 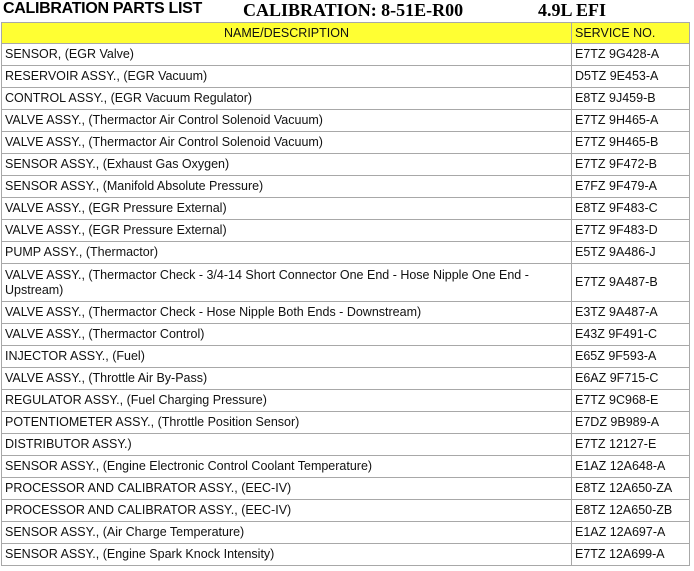 I want to click on service-number: E7TZ 9H465-B, so click(x=630, y=142).